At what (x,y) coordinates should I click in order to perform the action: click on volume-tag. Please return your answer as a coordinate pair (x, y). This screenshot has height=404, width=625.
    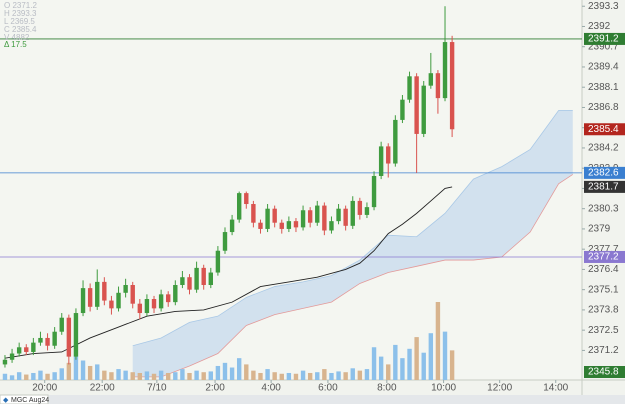
    Looking at the image, I should click on (604, 372).